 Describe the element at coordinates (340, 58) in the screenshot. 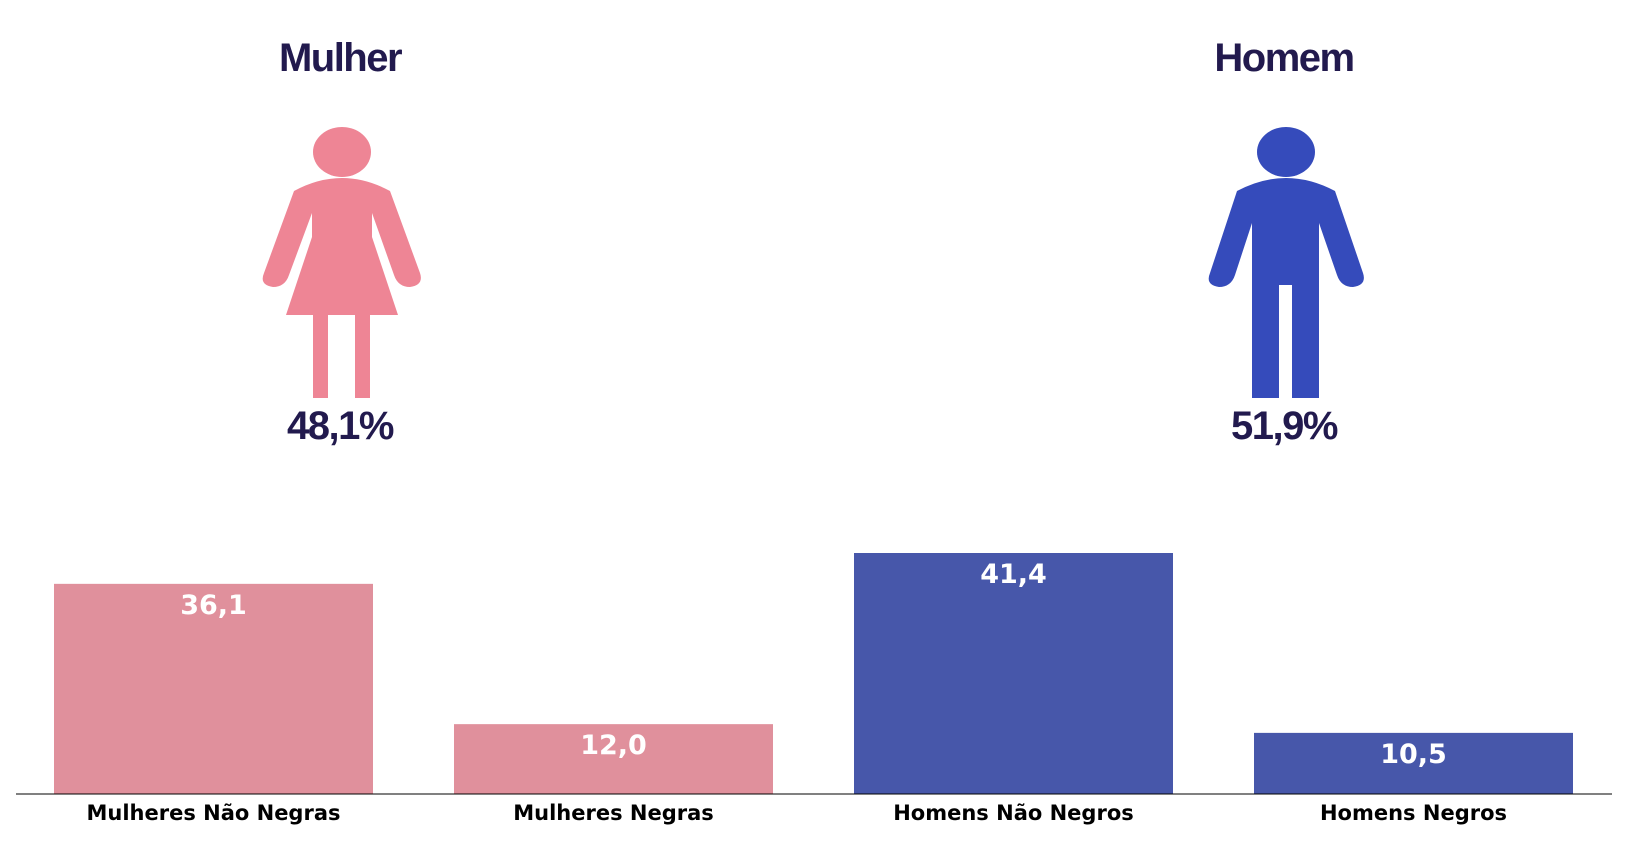

I see `panel-title-mulher: Mulher` at that location.